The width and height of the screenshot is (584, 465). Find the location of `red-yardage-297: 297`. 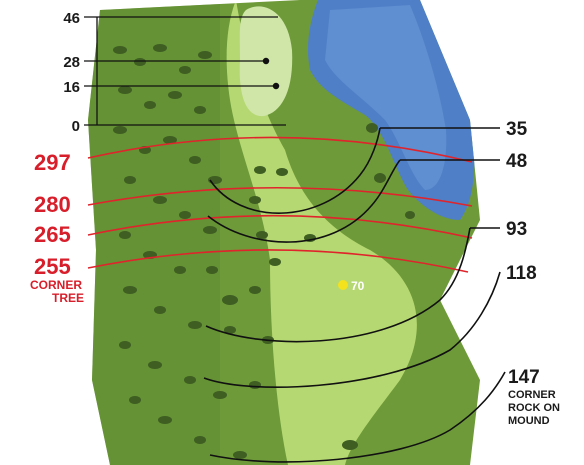

red-yardage-297: 297 is located at coordinates (52, 162).